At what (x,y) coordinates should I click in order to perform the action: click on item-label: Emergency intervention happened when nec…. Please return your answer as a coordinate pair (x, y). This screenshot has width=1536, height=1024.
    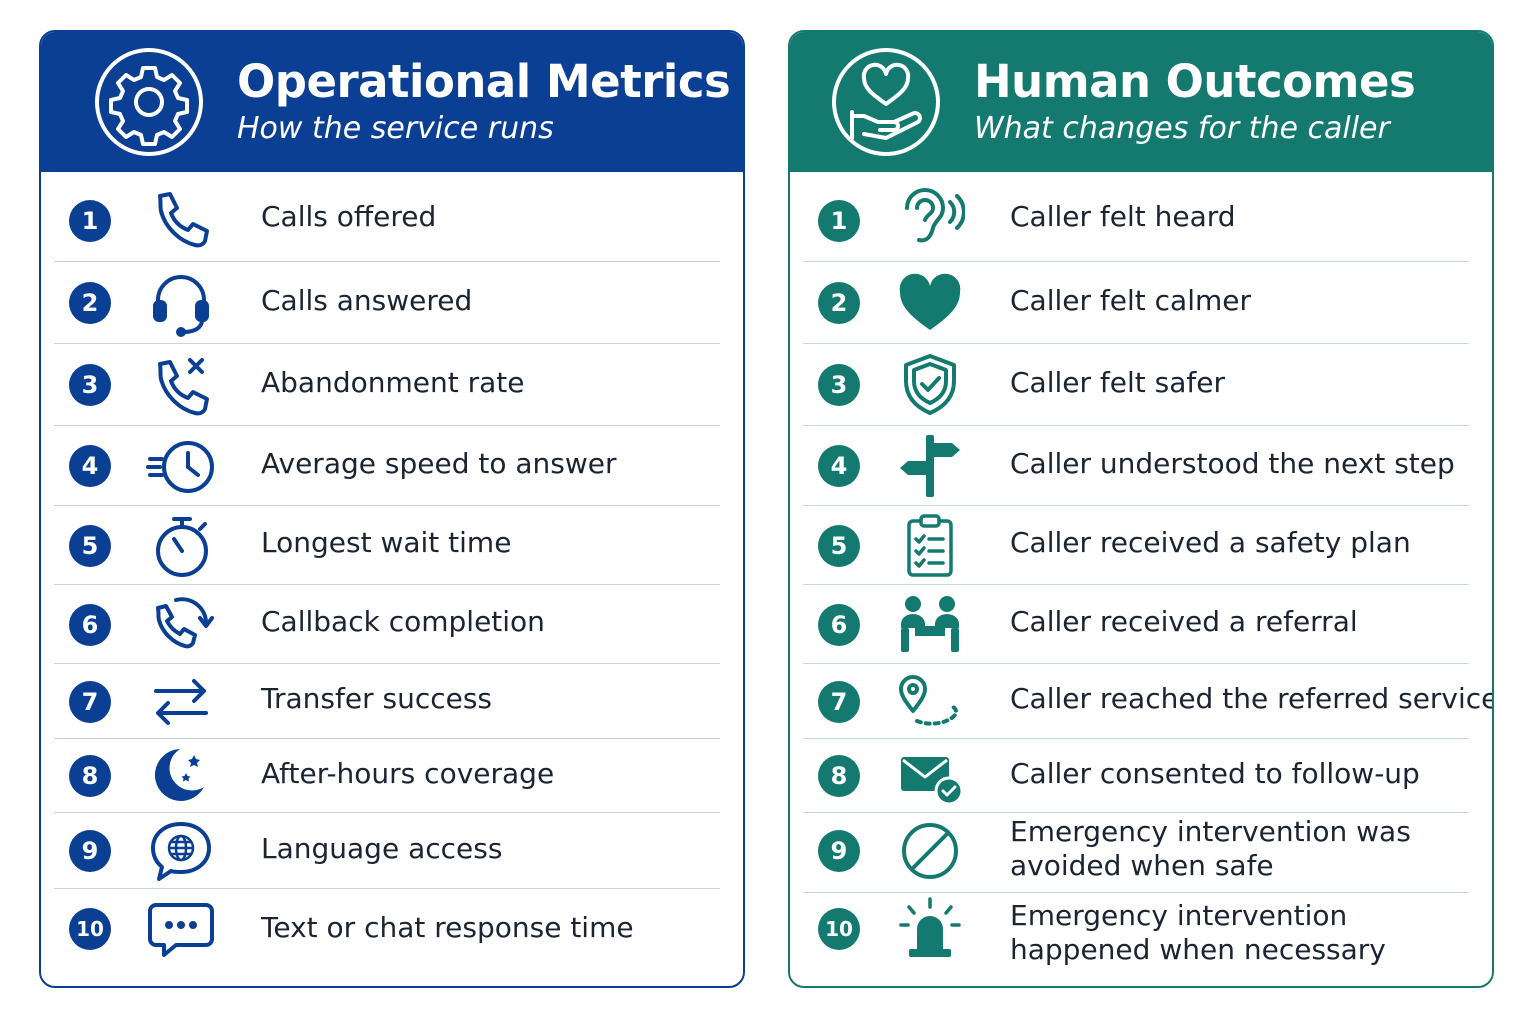
    Looking at the image, I should click on (1198, 932).